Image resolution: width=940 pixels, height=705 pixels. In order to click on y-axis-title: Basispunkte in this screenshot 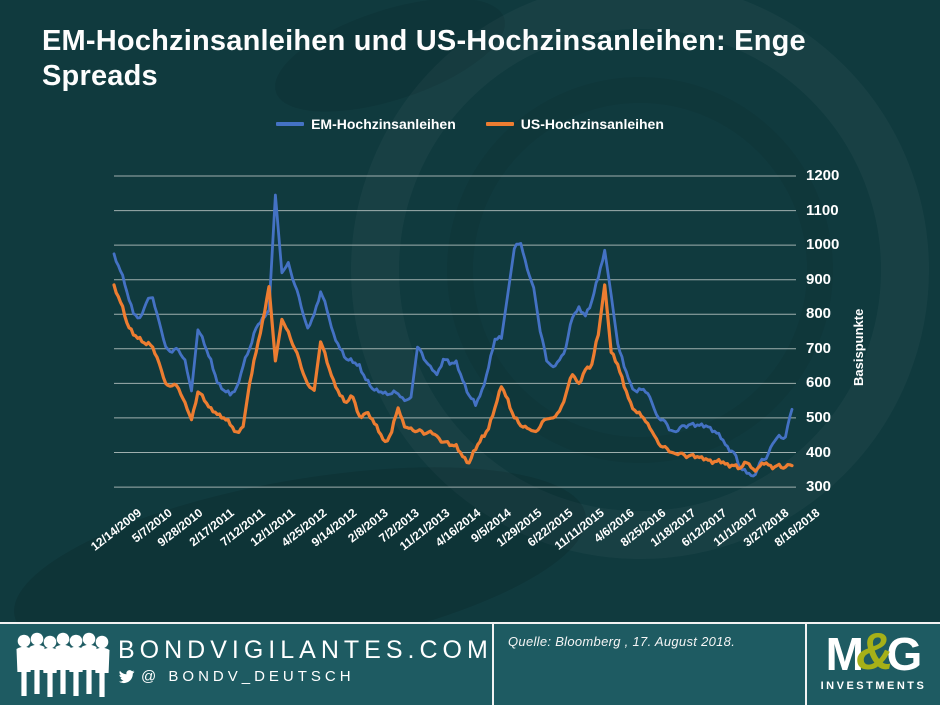, I will do `click(858, 347)`.